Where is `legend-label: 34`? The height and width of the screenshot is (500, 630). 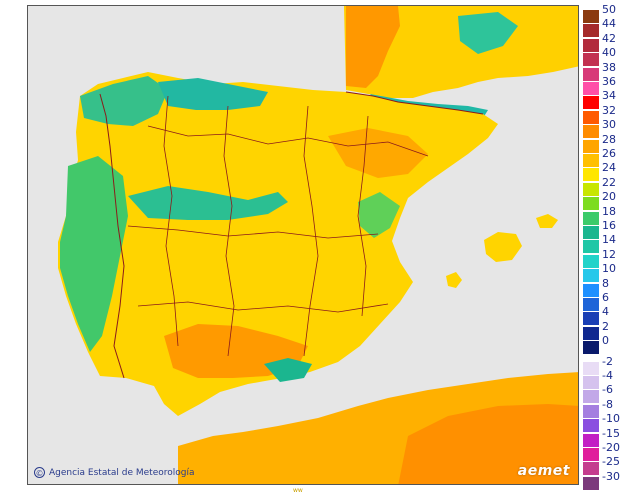
legend-label: 34 is located at coordinates (609, 96).